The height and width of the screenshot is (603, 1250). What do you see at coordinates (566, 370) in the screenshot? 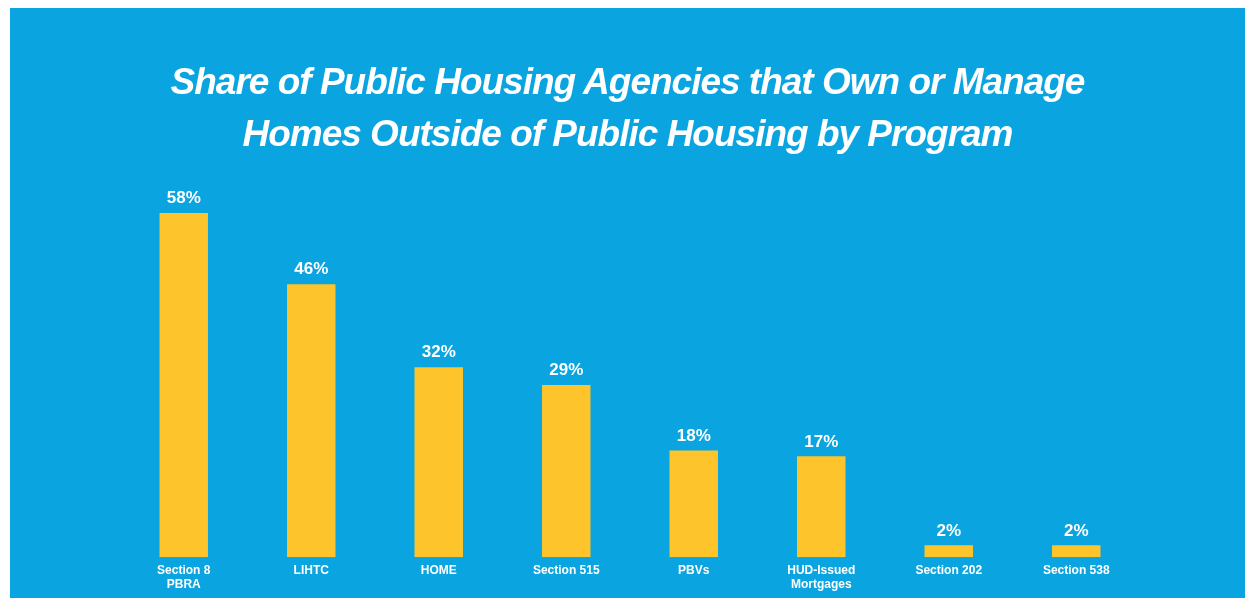
I see `data-label: 29%` at bounding box center [566, 370].